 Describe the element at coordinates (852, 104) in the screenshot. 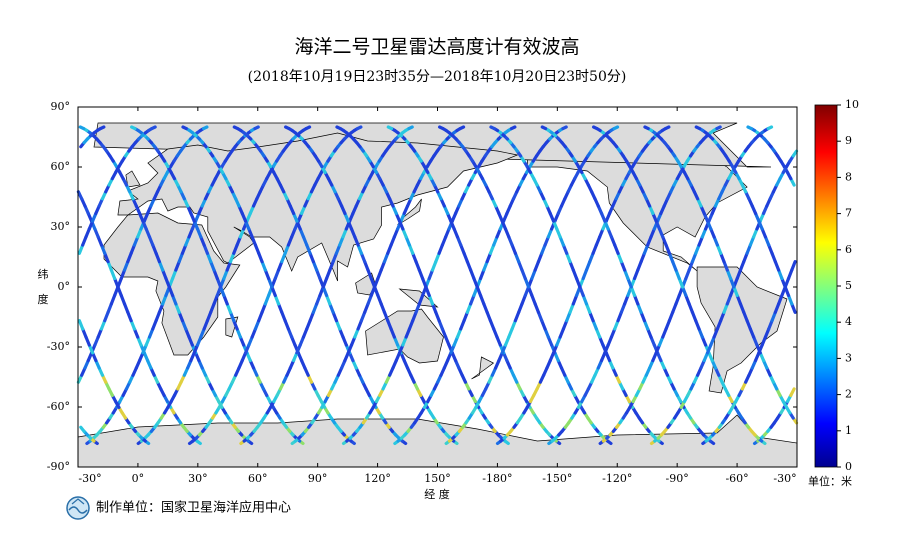

I see `colorbar-tick-label: 10` at that location.